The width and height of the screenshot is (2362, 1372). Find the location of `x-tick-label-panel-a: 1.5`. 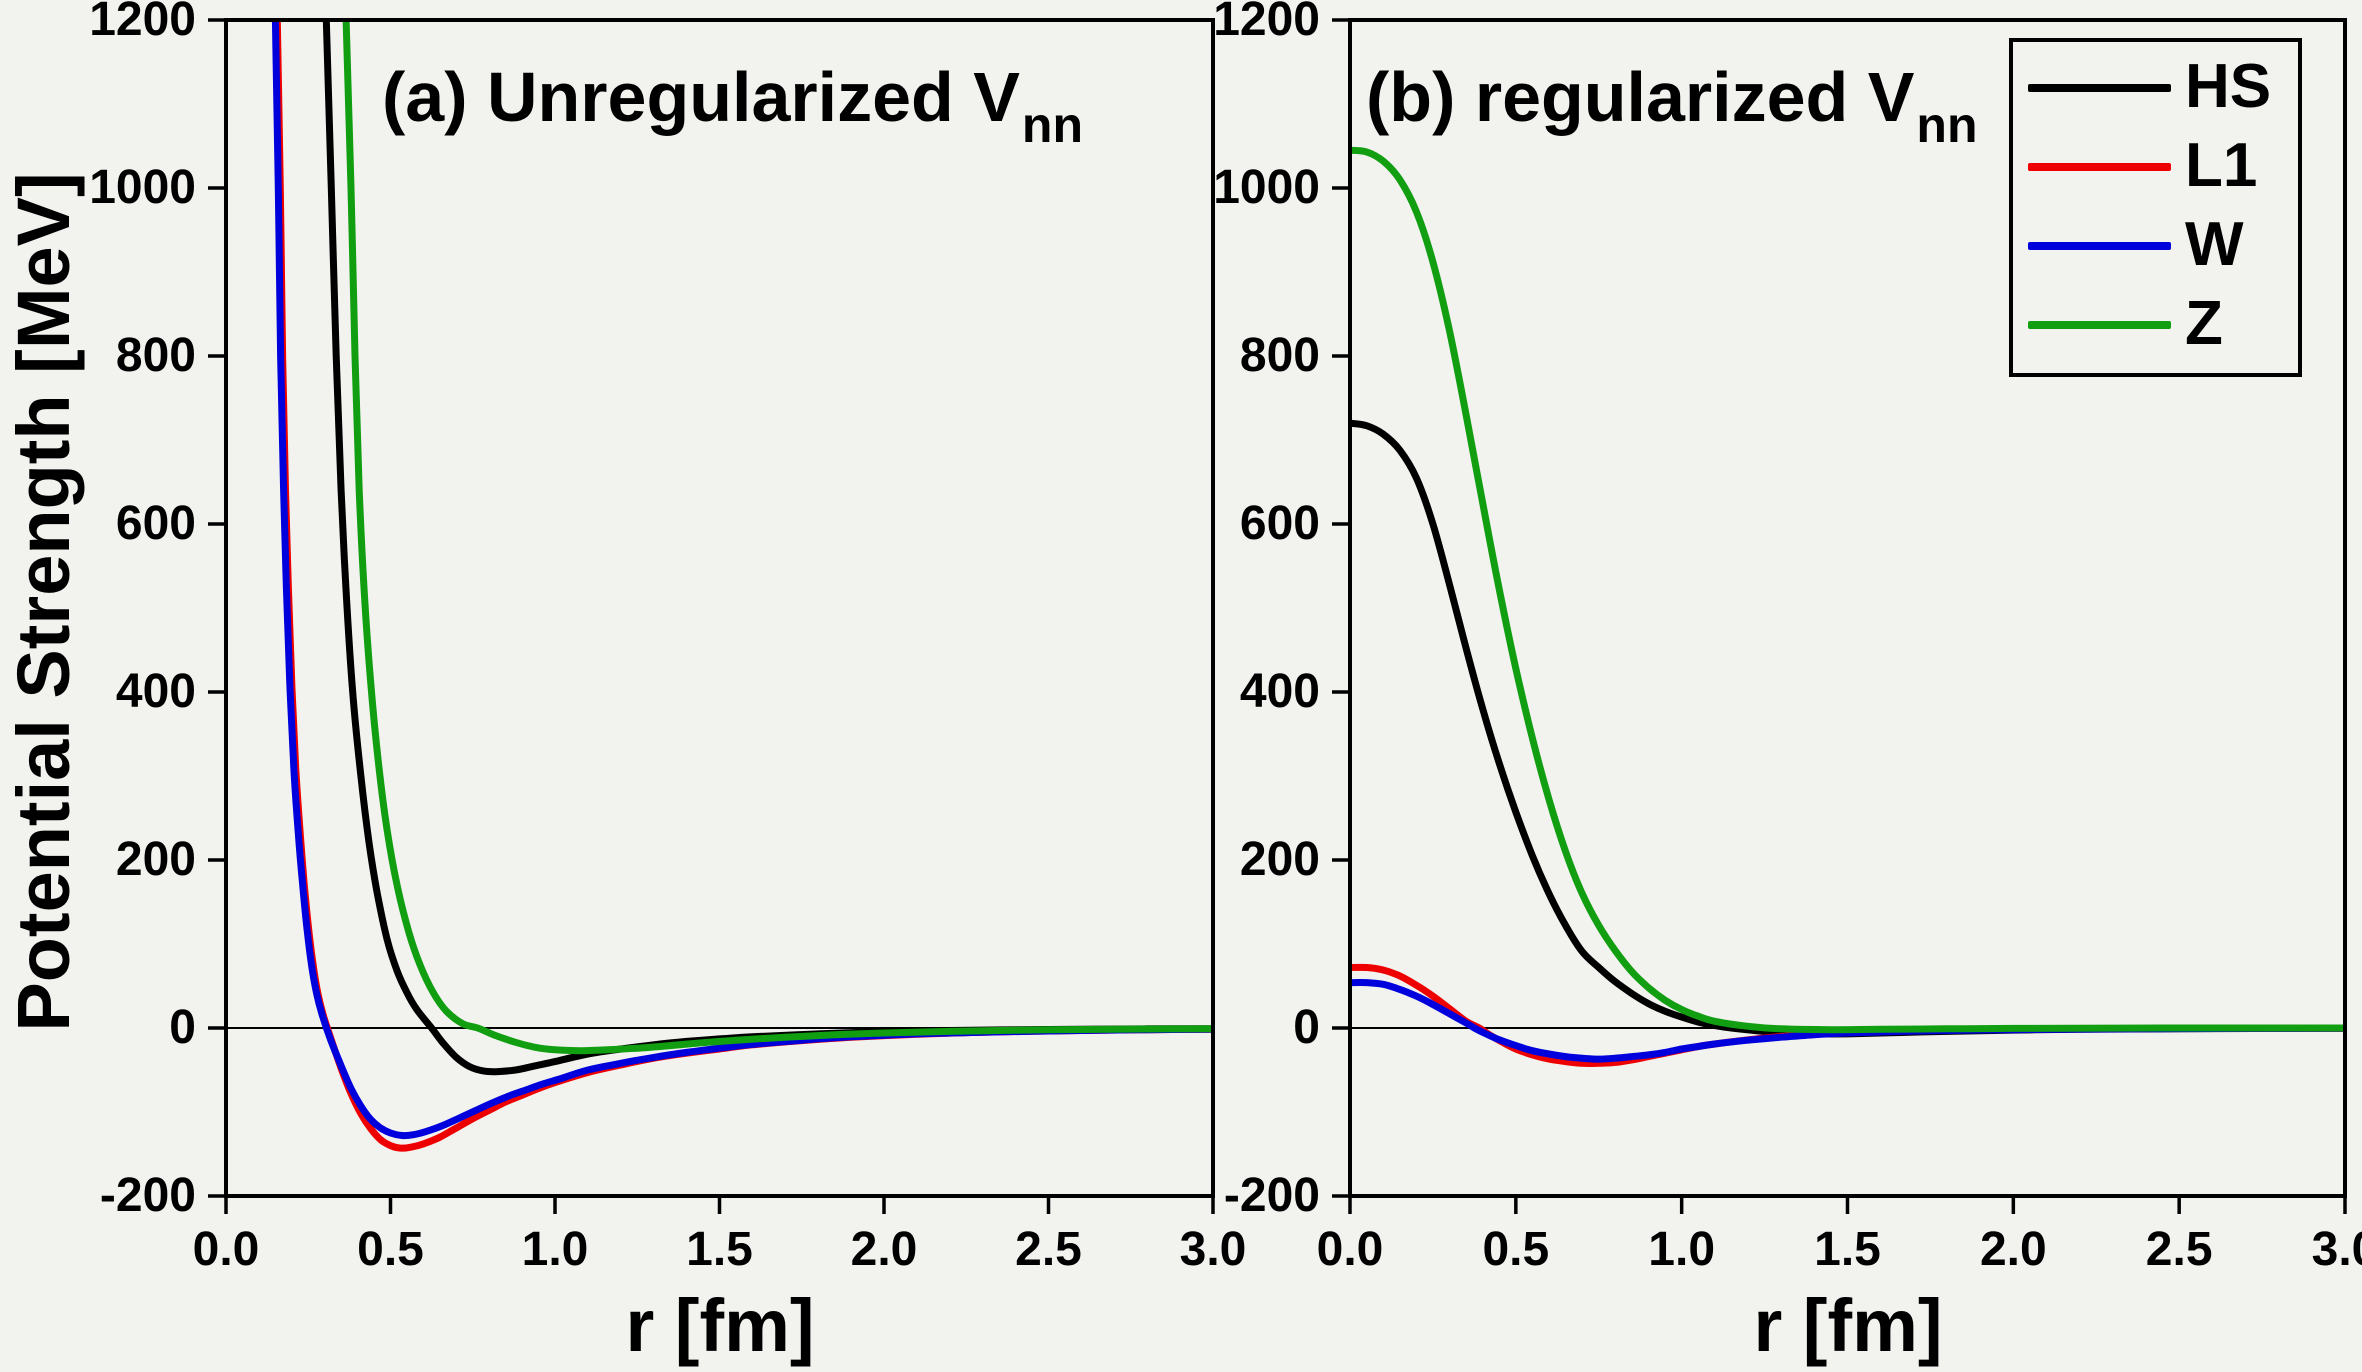

x-tick-label-panel-a: 1.5 is located at coordinates (719, 1249).